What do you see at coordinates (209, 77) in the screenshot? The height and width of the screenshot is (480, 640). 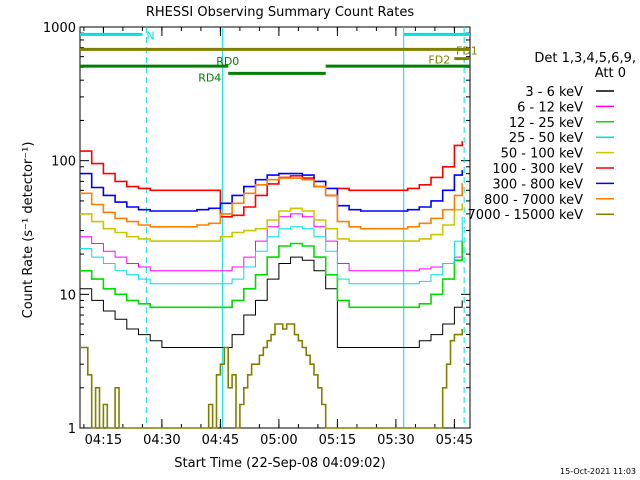 I see `flag-label-rd4: RD4` at bounding box center [209, 77].